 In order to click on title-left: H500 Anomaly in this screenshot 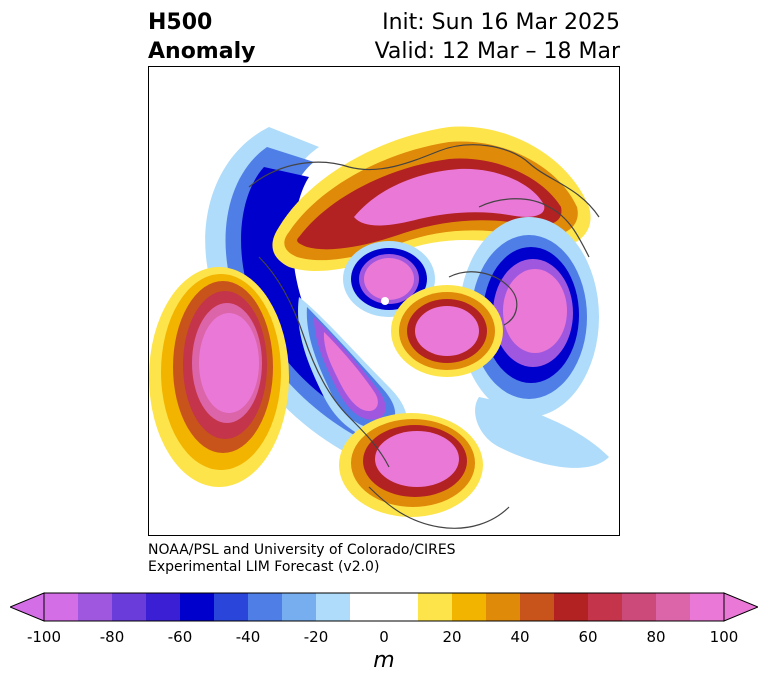, I will do `click(201, 37)`.